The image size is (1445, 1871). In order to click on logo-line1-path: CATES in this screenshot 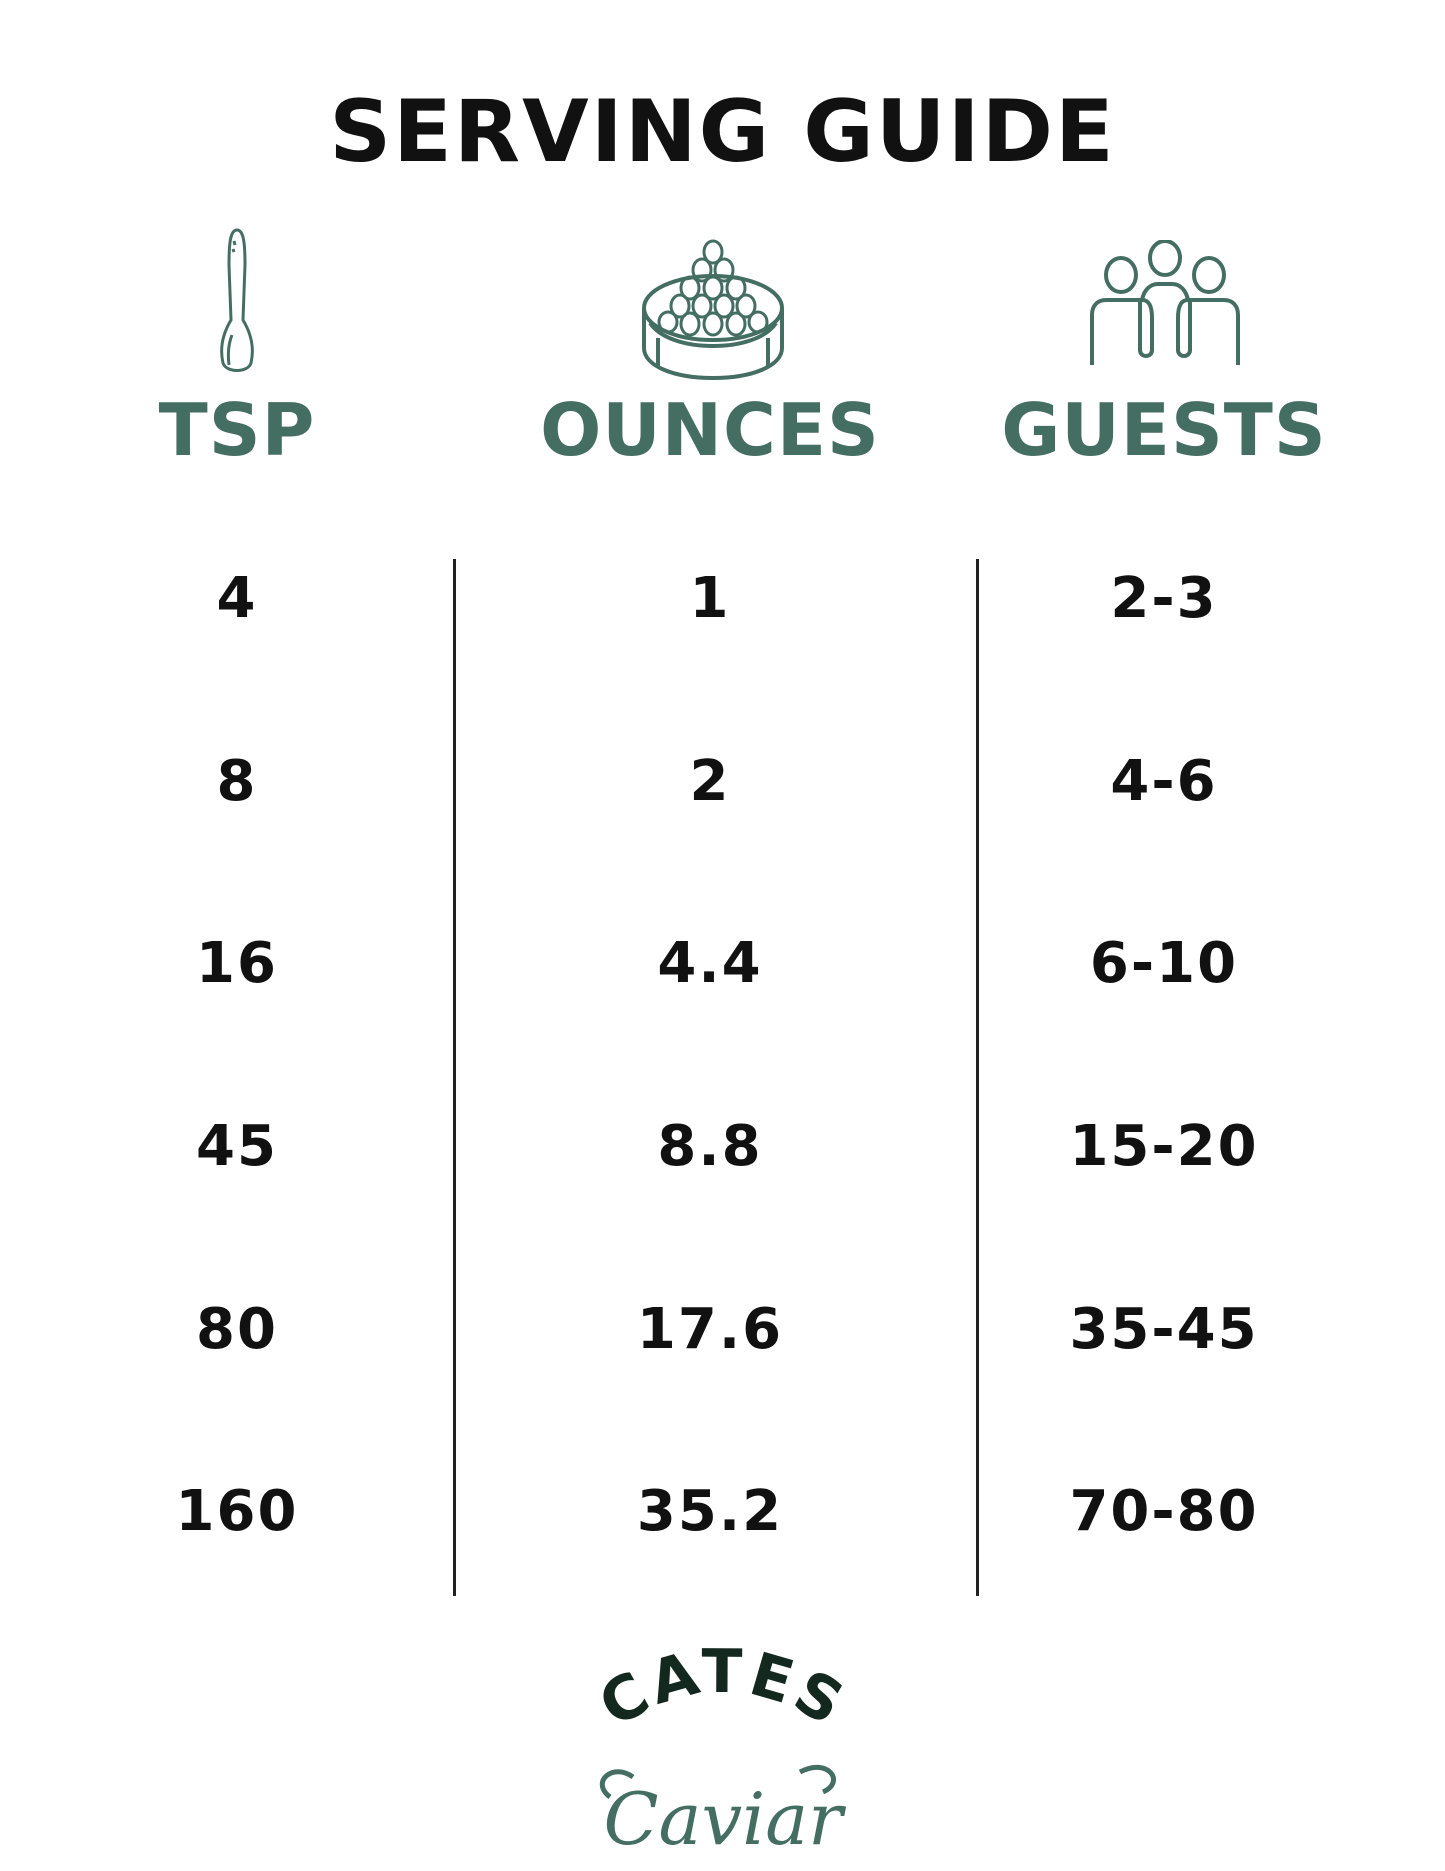, I will do `click(721, 1689)`.